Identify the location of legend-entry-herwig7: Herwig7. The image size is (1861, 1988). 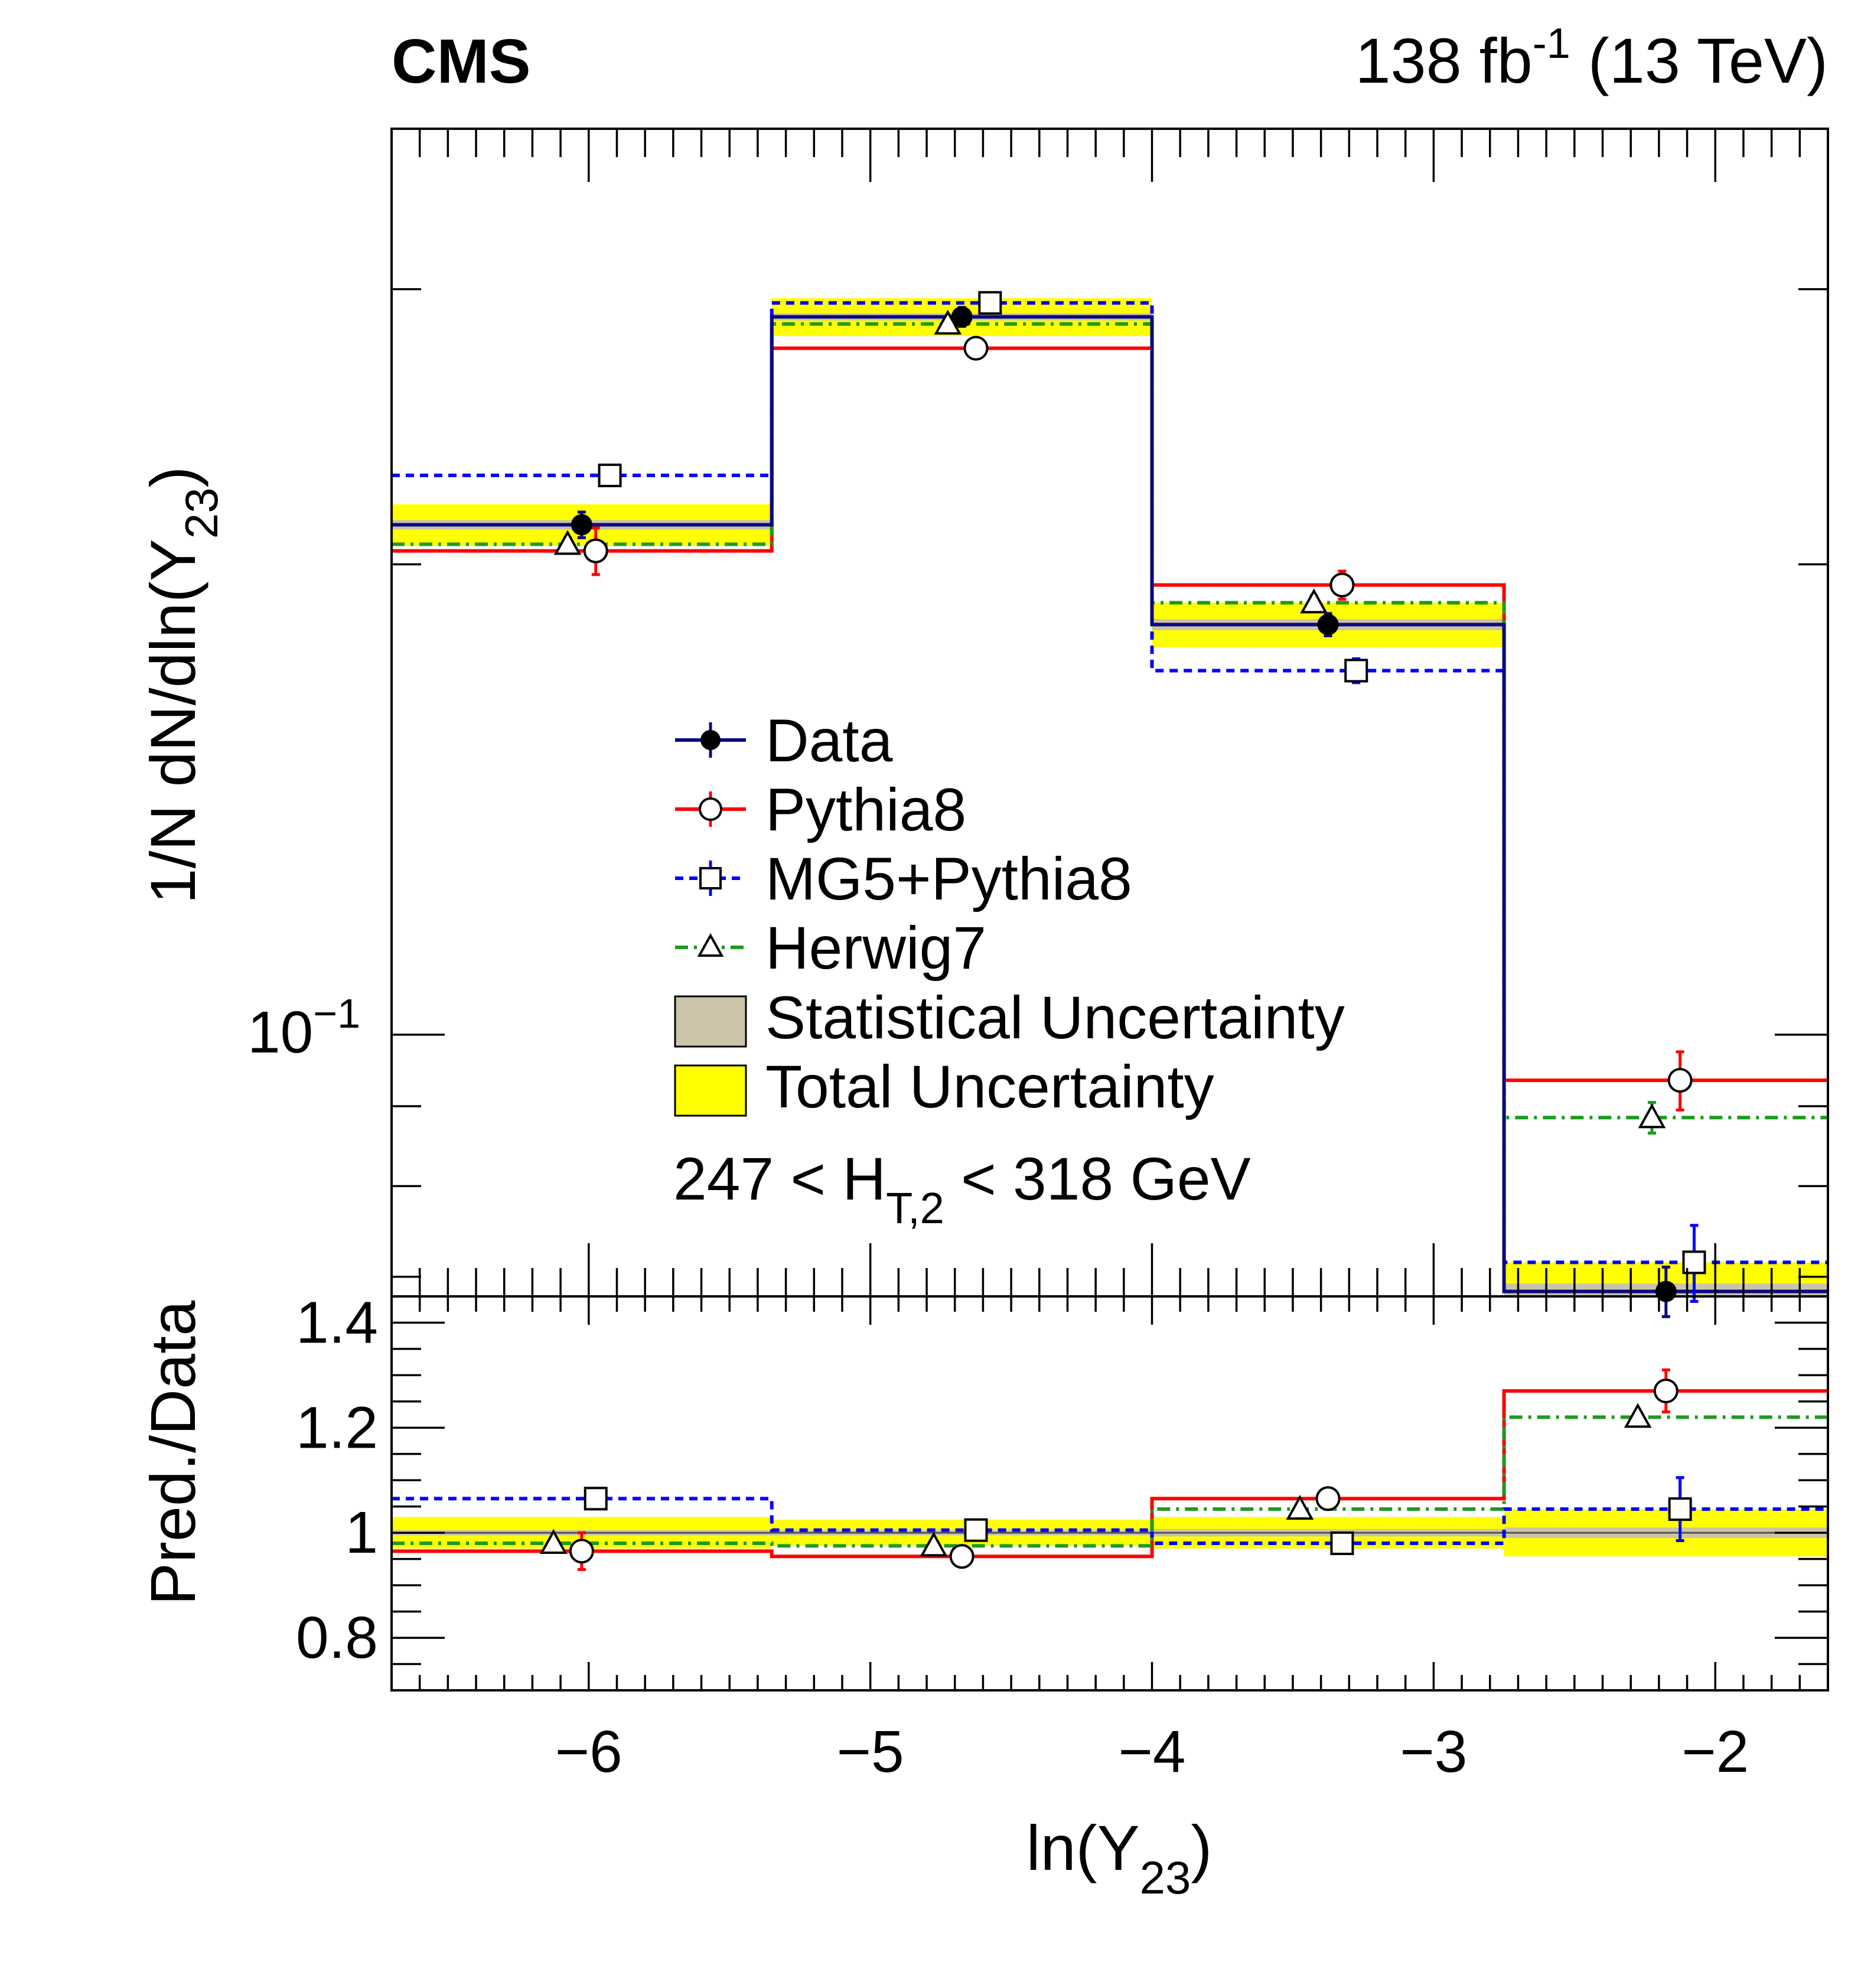
(831, 948).